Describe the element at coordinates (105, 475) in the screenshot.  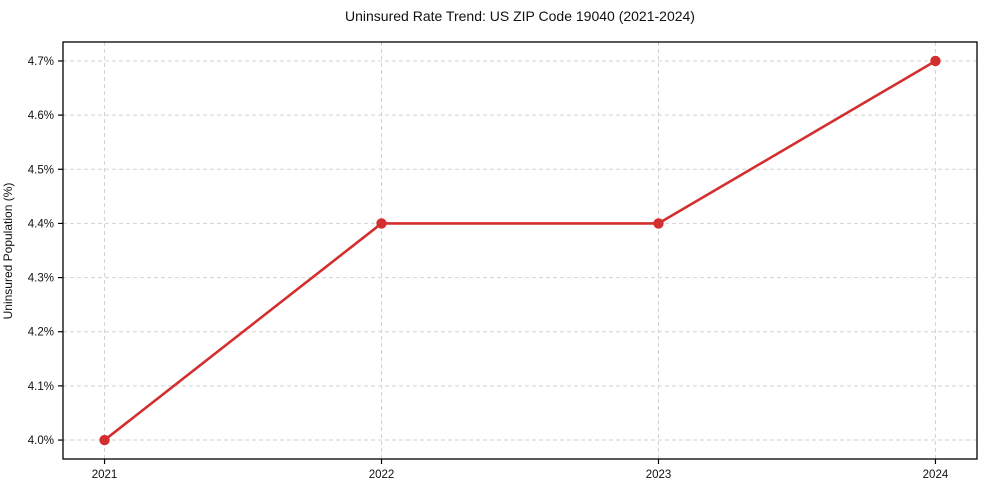
I see `x-tick-label: 2021` at that location.